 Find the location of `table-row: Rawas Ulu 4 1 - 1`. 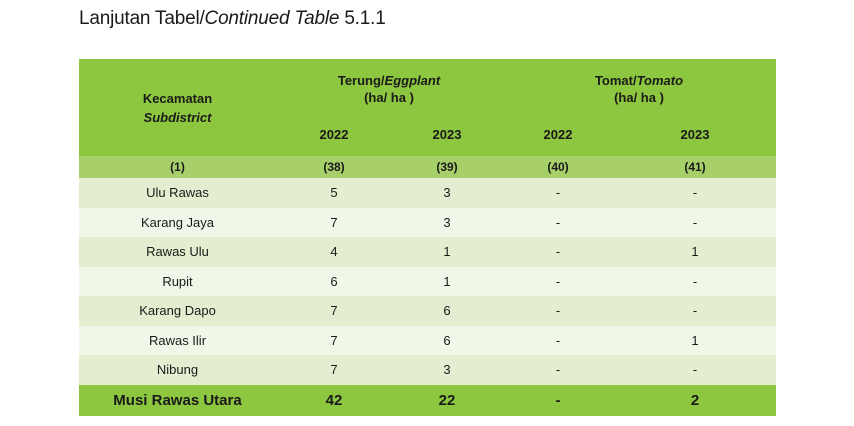

table-row: Rawas Ulu 4 1 - 1 is located at coordinates (427, 252).